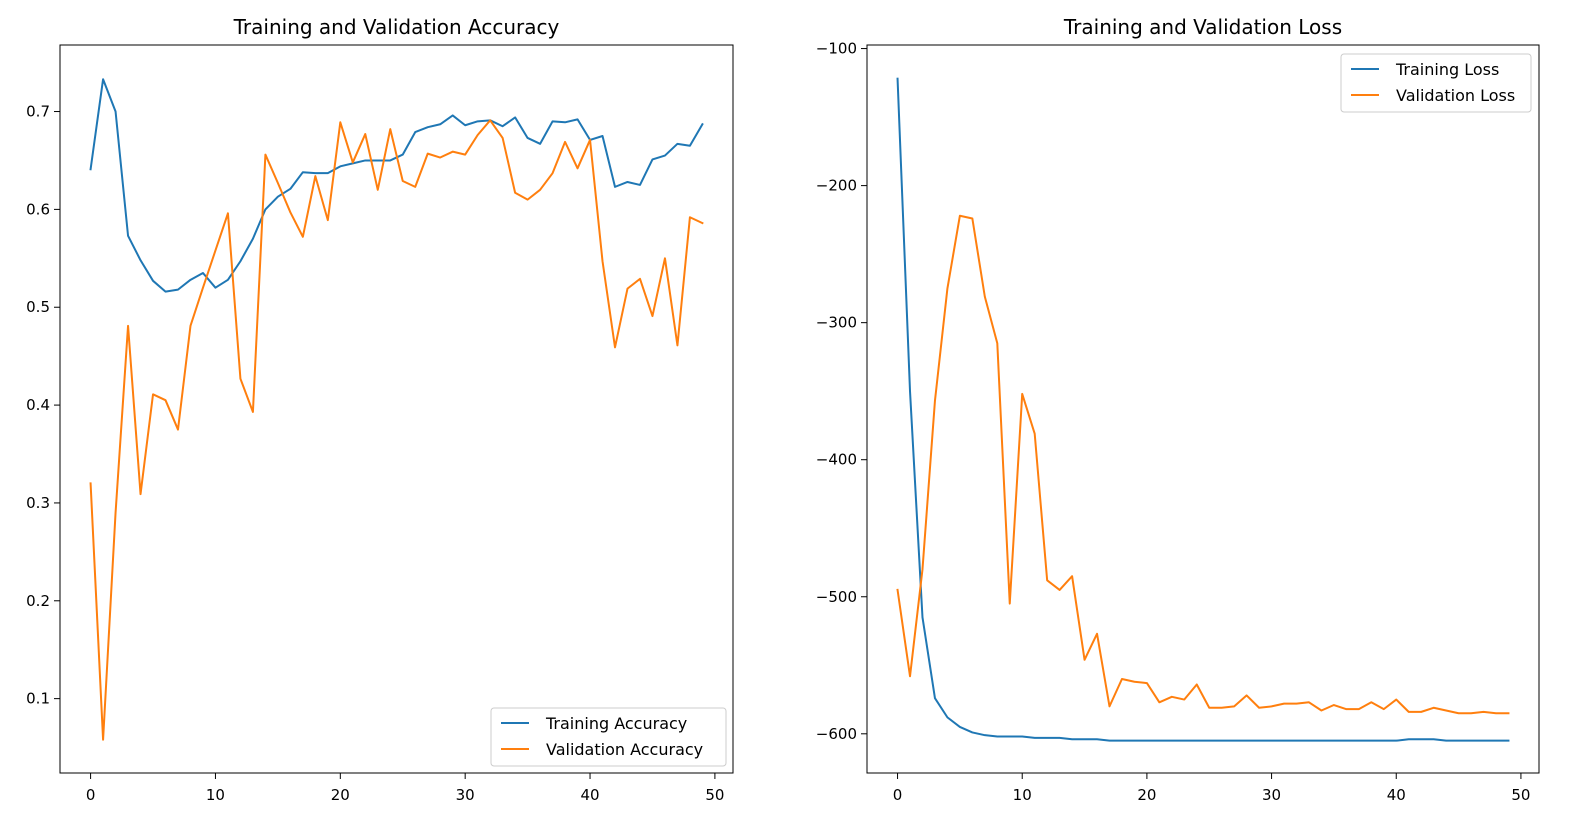 The height and width of the screenshot is (833, 1576). Describe the element at coordinates (836, 460) in the screenshot. I see `y-tick-label: −400` at that location.